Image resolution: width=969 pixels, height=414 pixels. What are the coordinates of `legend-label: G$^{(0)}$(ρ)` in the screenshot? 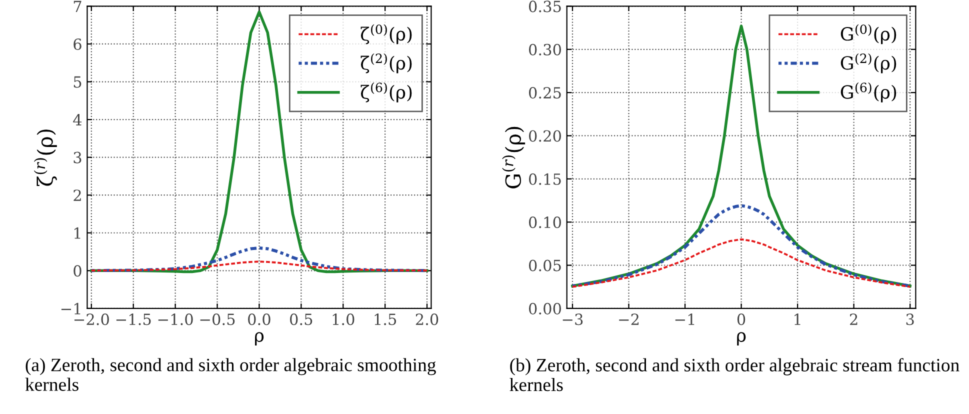 It's located at (868, 34).